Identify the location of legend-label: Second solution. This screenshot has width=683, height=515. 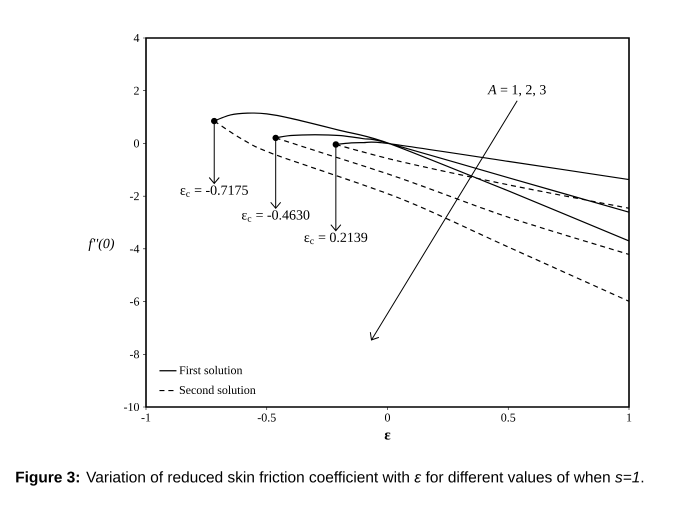
(218, 390).